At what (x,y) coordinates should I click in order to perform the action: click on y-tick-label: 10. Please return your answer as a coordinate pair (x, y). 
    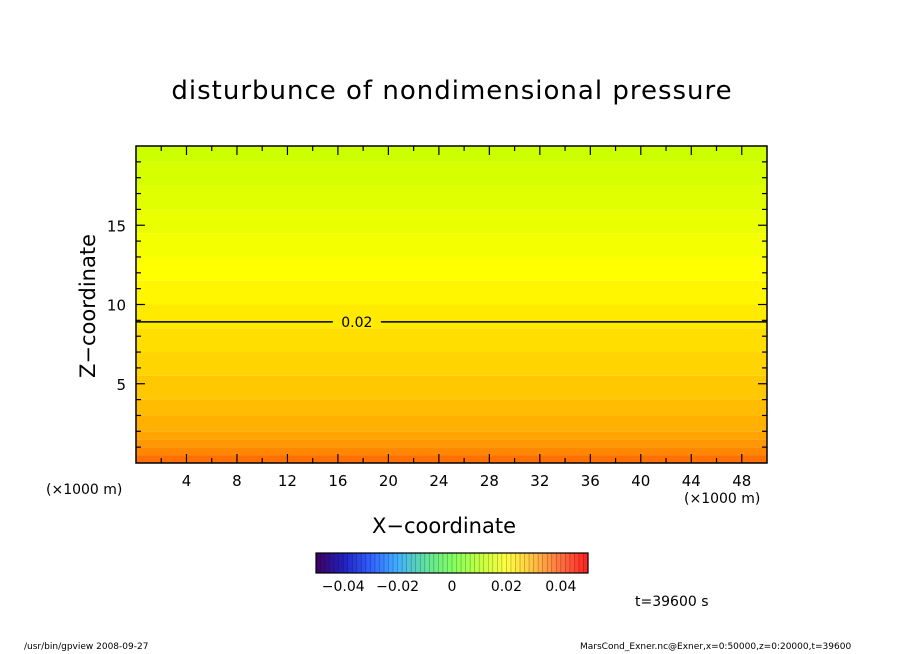
    Looking at the image, I should click on (116, 306).